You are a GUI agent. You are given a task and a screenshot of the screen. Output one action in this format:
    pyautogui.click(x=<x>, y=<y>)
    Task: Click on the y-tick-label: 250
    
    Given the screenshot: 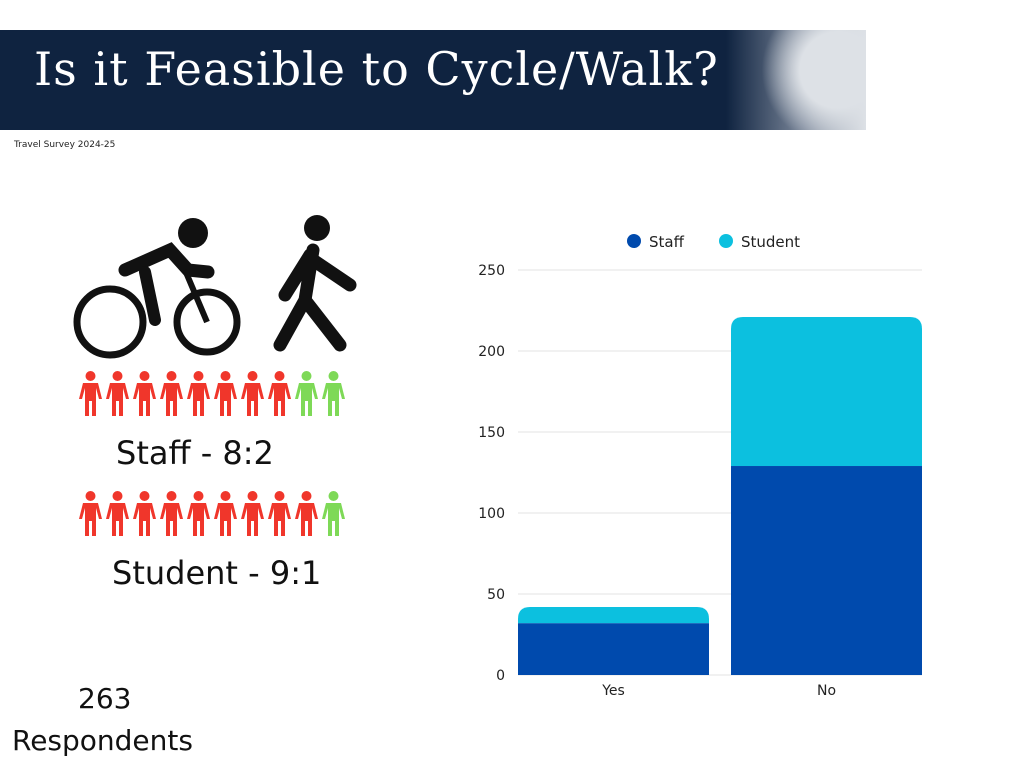 What is the action you would take?
    pyautogui.click(x=491, y=271)
    